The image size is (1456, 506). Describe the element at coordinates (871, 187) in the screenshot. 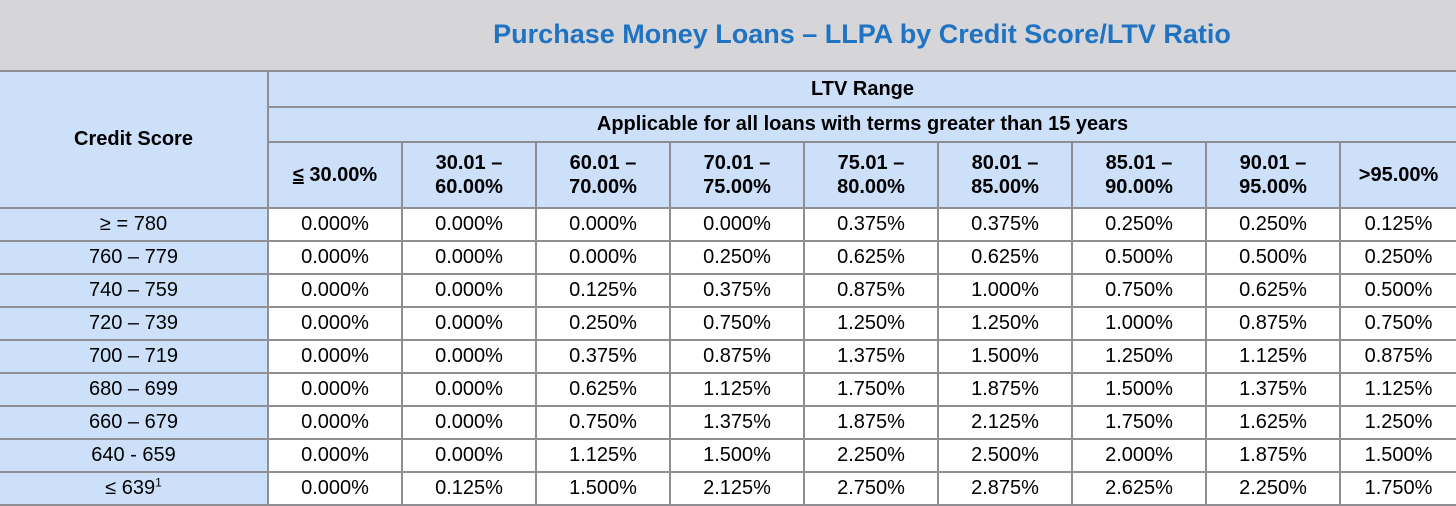

I see `ltv-column-header-line2: 80.00%` at that location.